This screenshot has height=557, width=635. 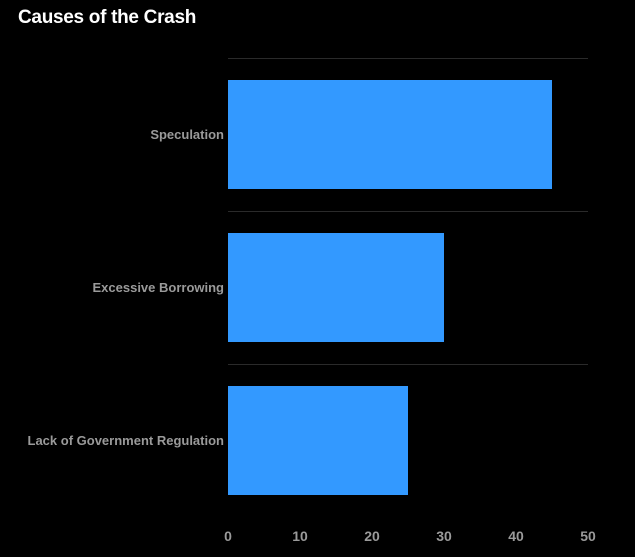 I want to click on x-tick-label: 30, so click(x=444, y=536).